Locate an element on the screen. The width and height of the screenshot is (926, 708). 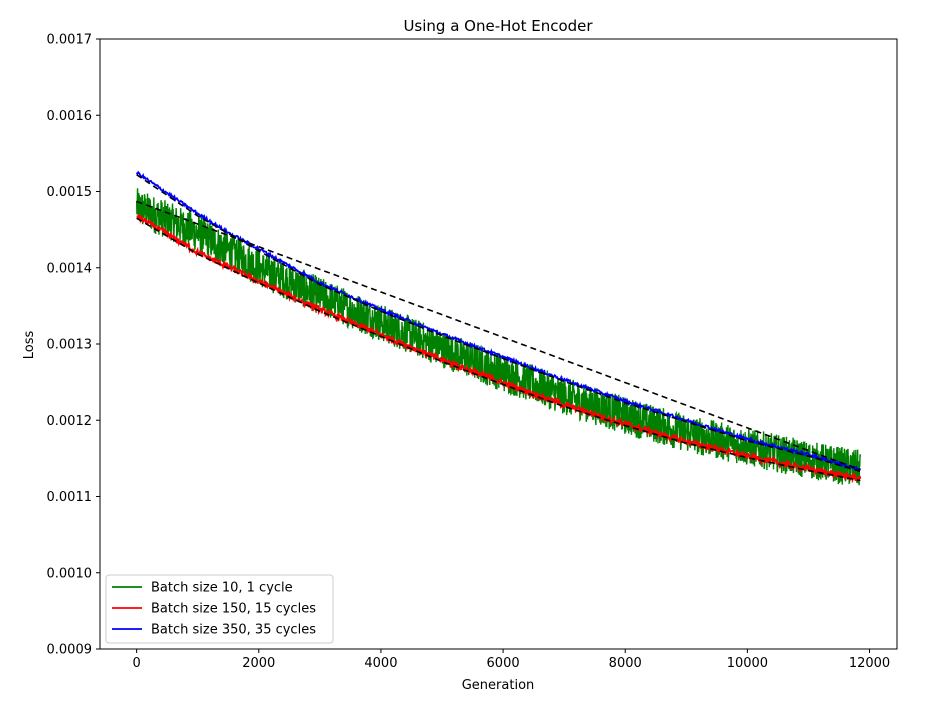
legend-label: Batch size 150, 15 cycles is located at coordinates (233, 609).